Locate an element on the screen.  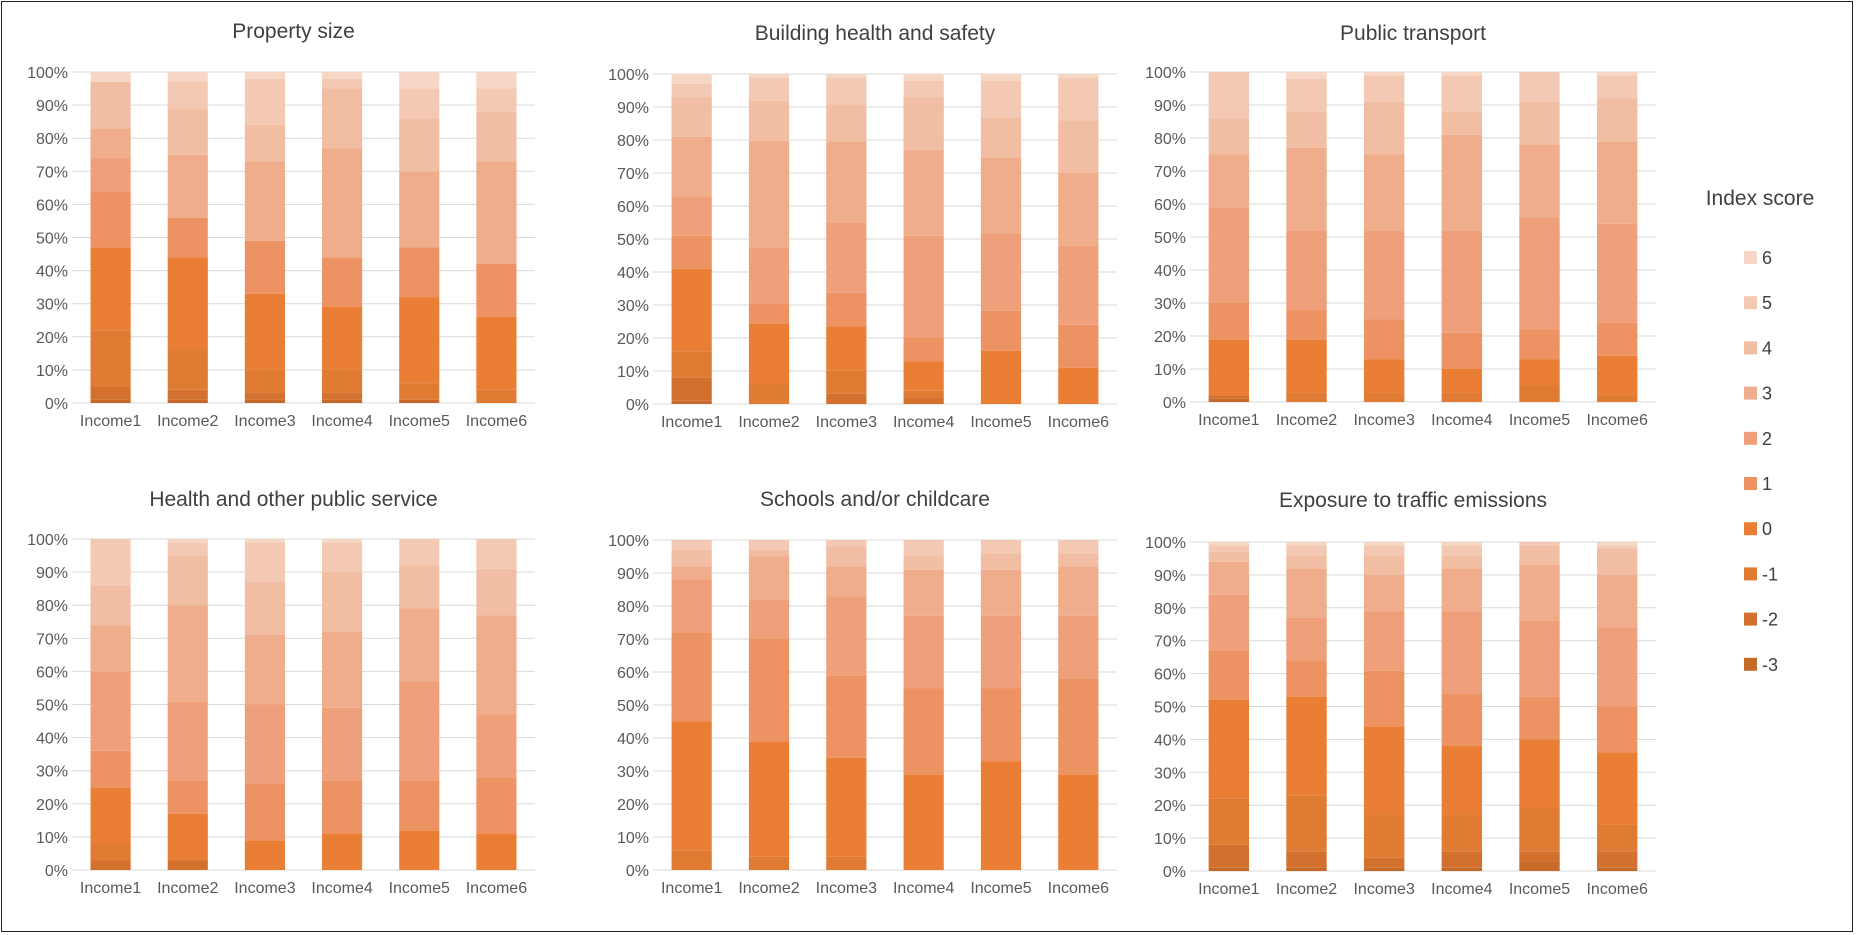
legend-label: 5 is located at coordinates (1767, 303).